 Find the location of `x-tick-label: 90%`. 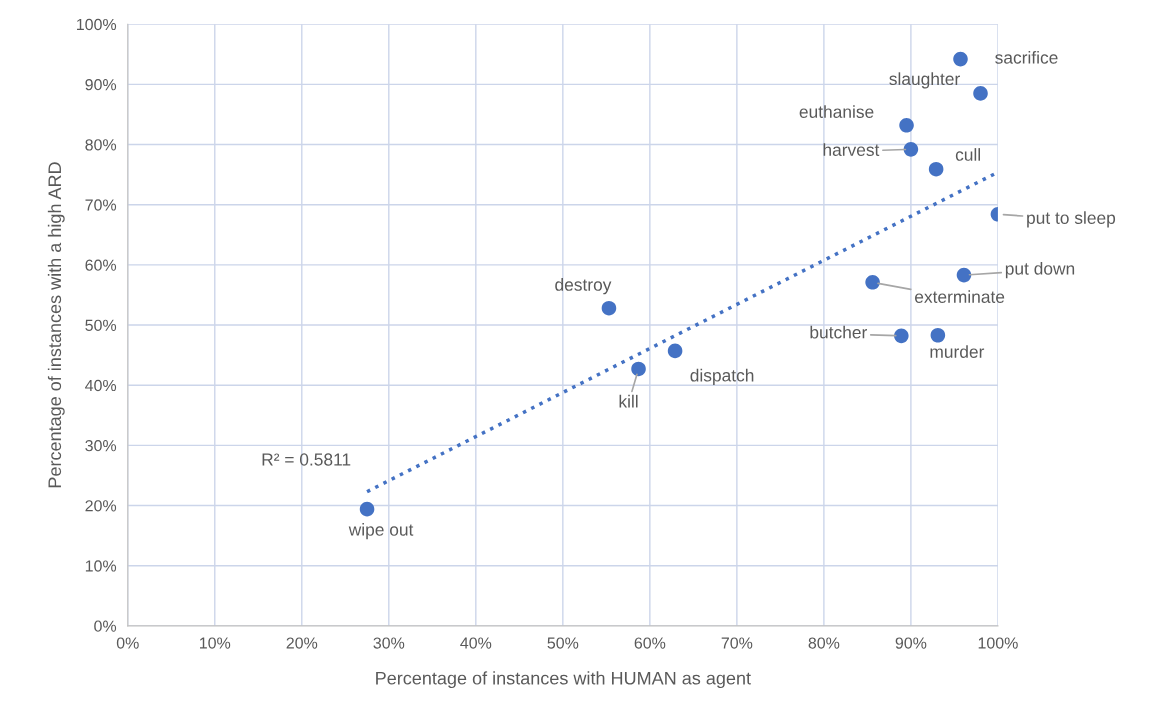

x-tick-label: 90% is located at coordinates (911, 643).